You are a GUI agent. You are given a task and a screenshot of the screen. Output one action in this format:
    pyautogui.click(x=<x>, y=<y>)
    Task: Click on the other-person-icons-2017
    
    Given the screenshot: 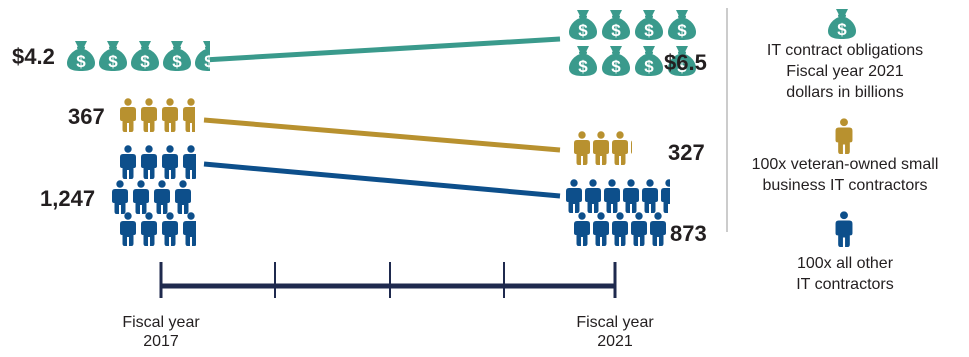 What is the action you would take?
    pyautogui.click(x=162, y=195)
    